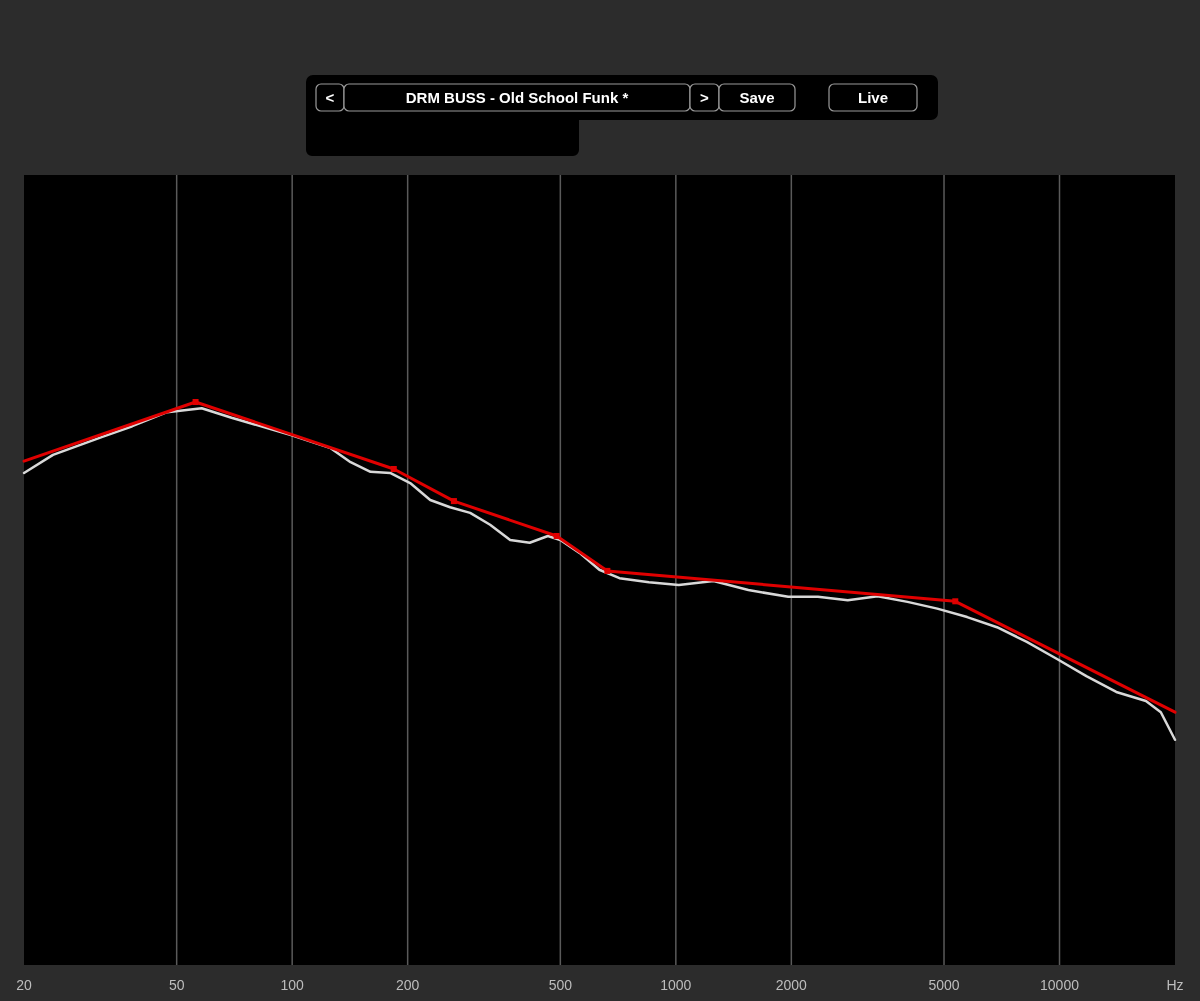 The height and width of the screenshot is (1001, 1200). I want to click on x-tick-label: 5000, so click(944, 985).